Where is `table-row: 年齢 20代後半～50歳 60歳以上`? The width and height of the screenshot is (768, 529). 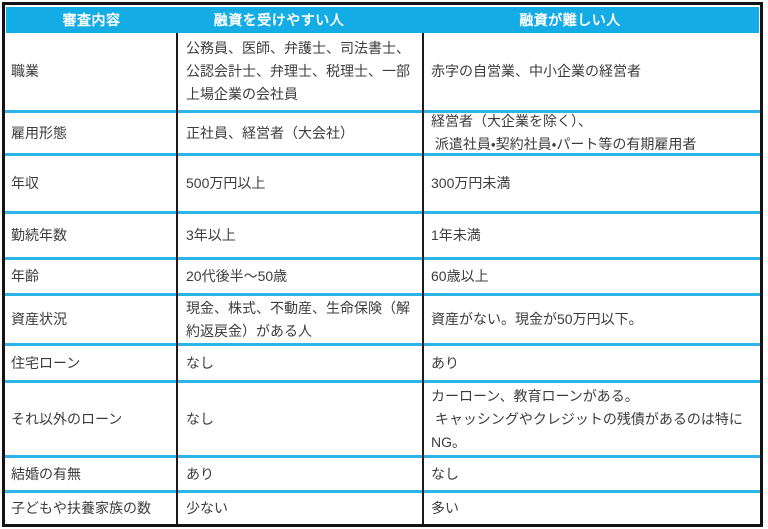
table-row: 年齢 20代後半～50歳 60歳以上 is located at coordinates (382, 275).